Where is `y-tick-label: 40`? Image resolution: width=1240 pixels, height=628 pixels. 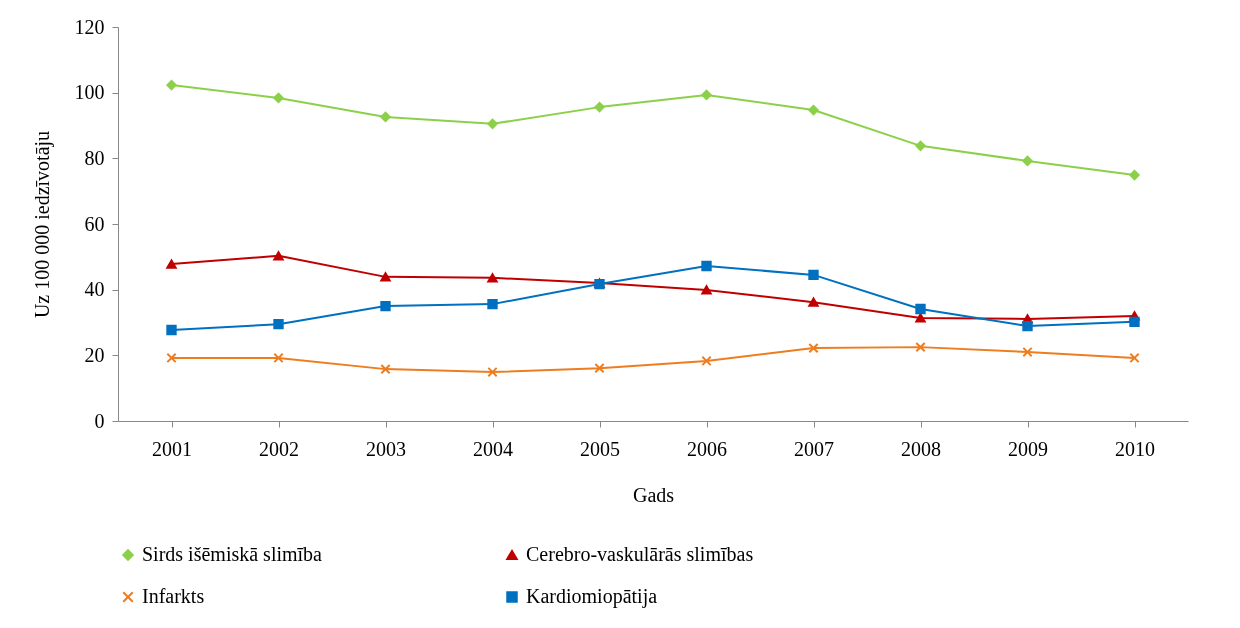
y-tick-label: 40 is located at coordinates (94, 289).